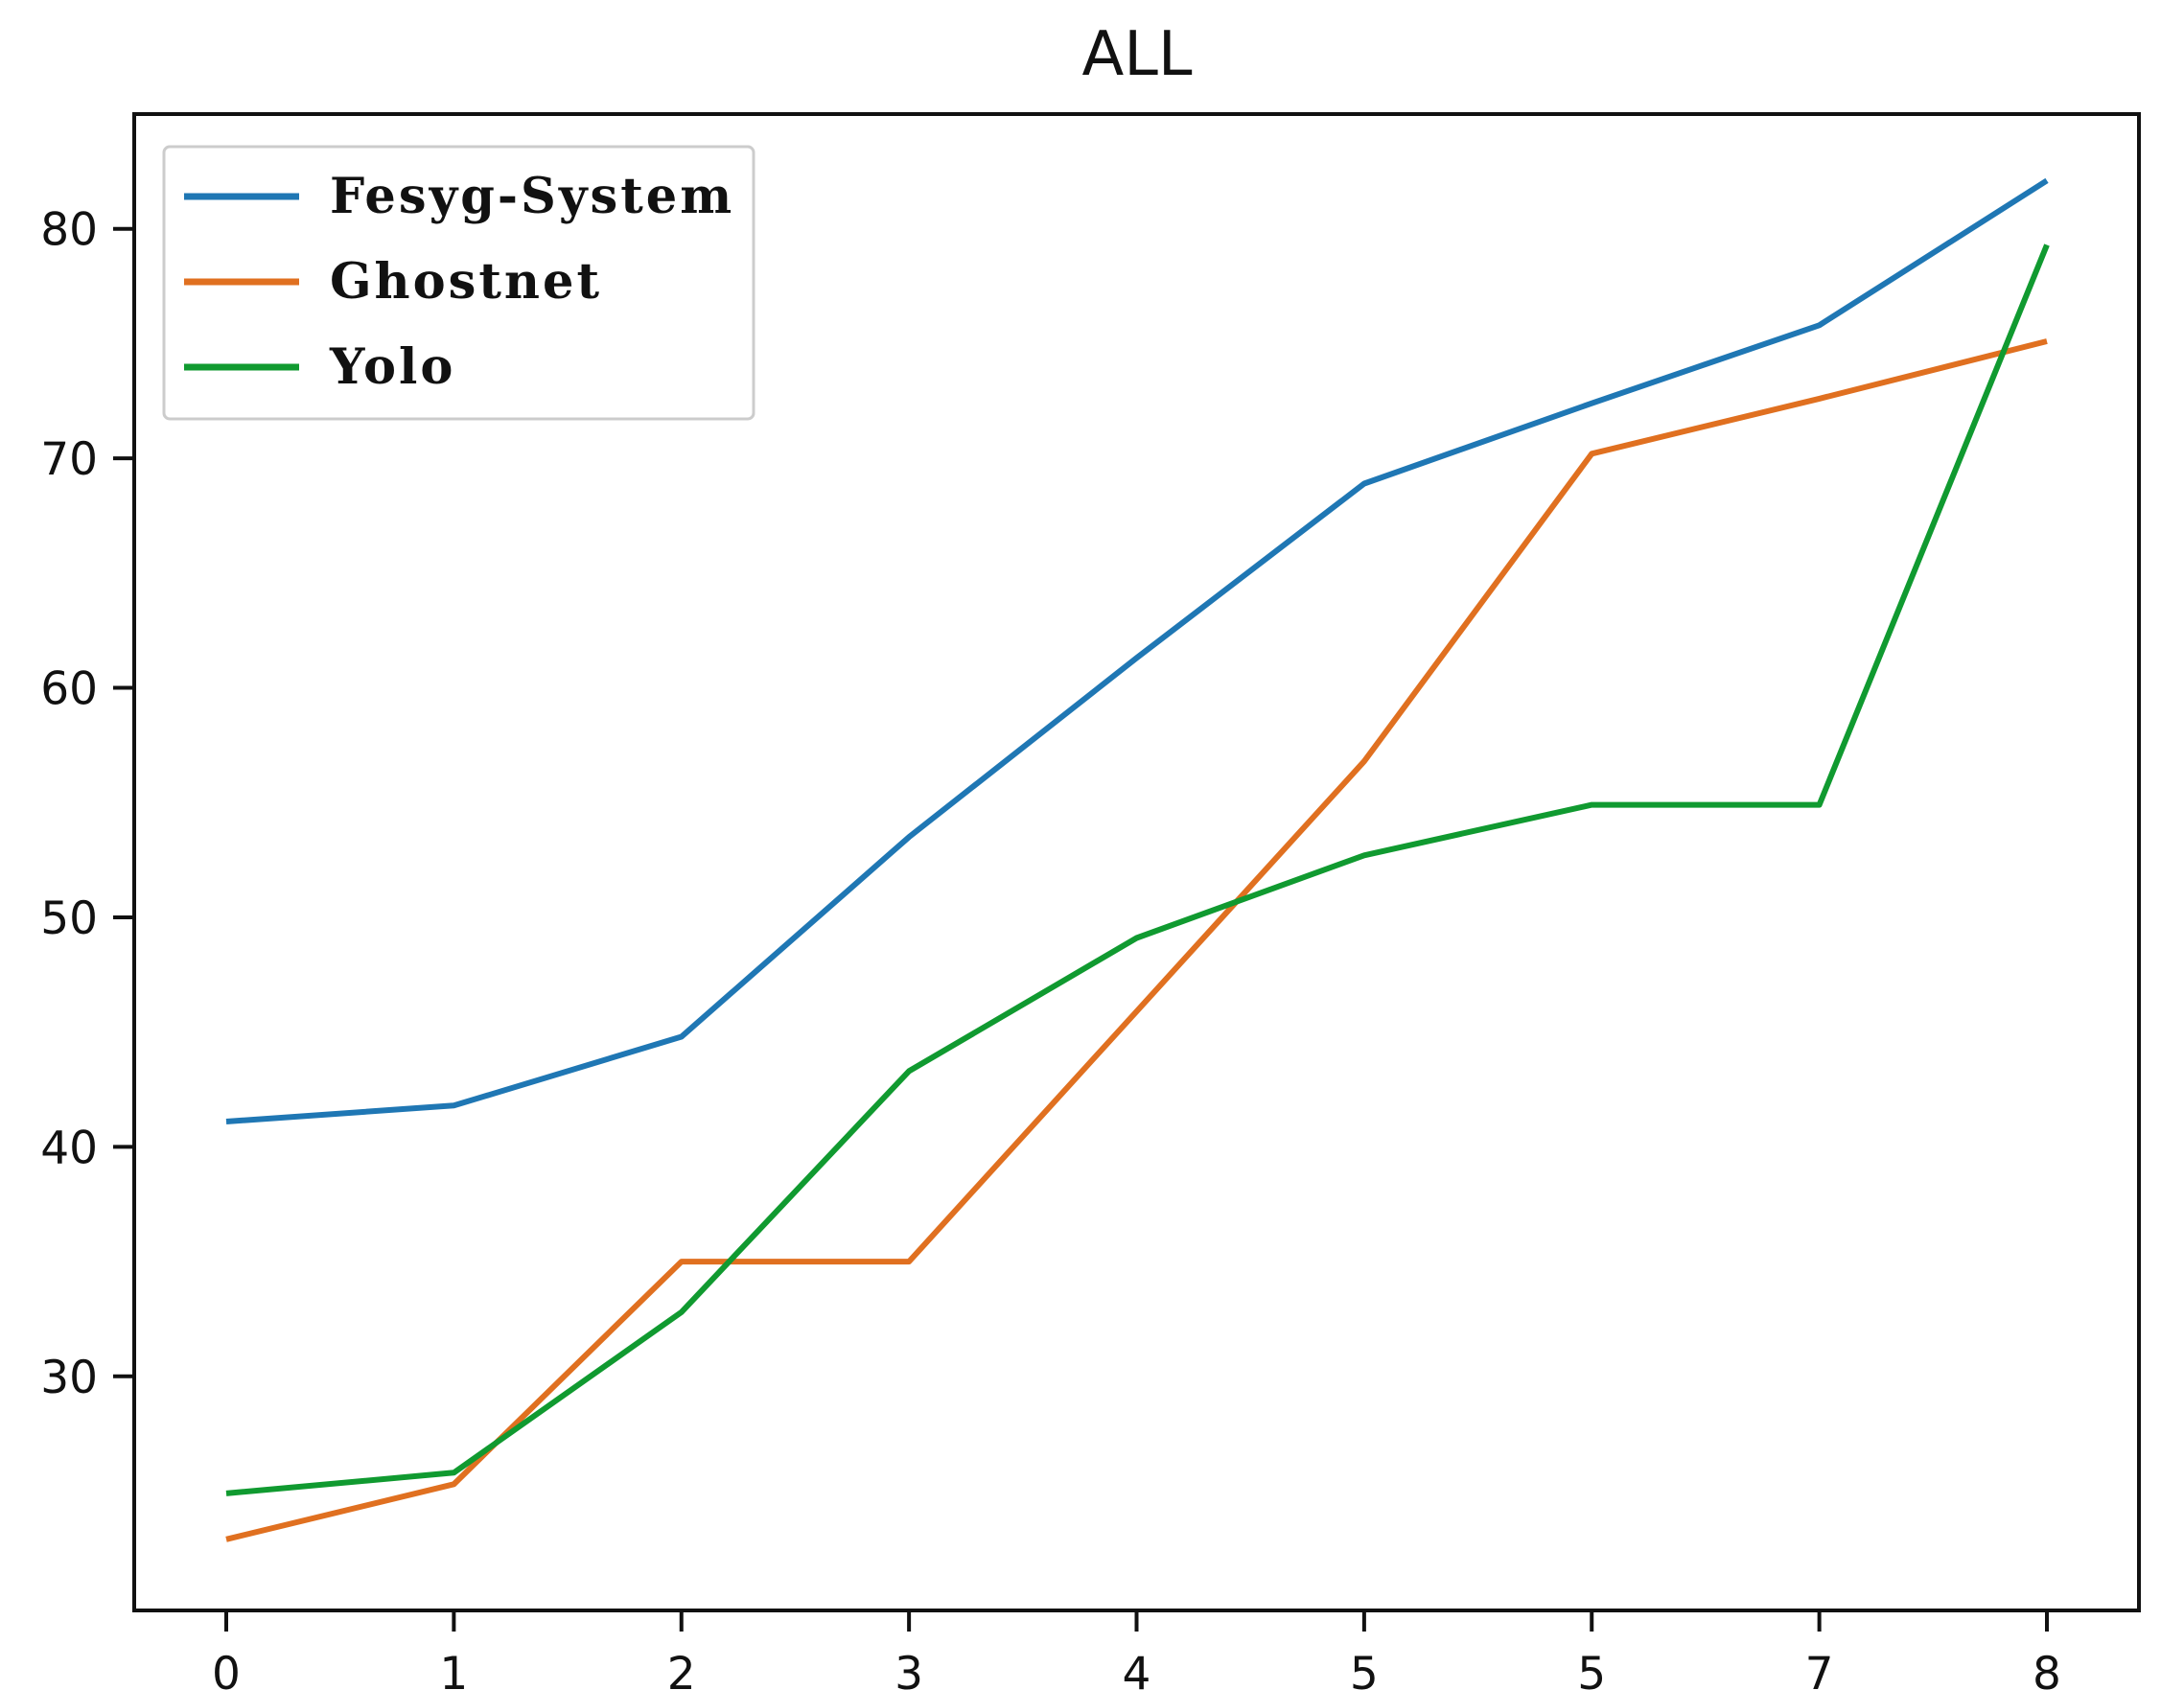 The width and height of the screenshot is (2184, 1690). Describe the element at coordinates (69, 1148) in the screenshot. I see `y-tick-label: 40` at that location.